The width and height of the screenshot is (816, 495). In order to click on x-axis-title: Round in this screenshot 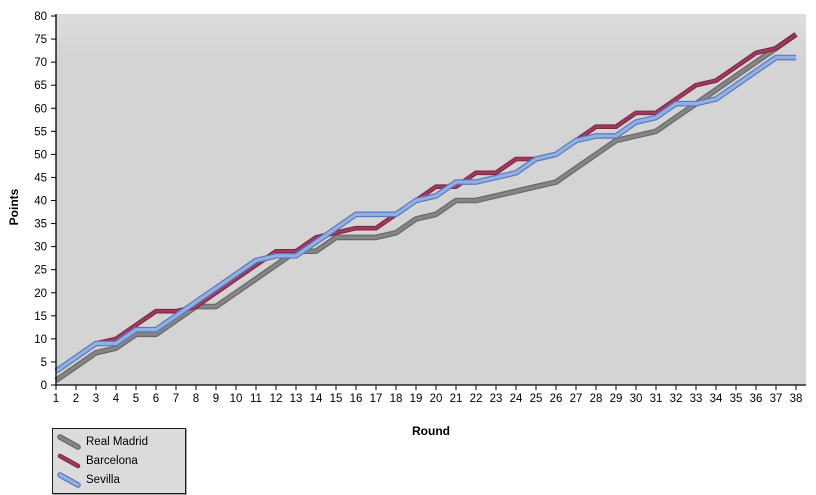, I will do `click(431, 431)`.